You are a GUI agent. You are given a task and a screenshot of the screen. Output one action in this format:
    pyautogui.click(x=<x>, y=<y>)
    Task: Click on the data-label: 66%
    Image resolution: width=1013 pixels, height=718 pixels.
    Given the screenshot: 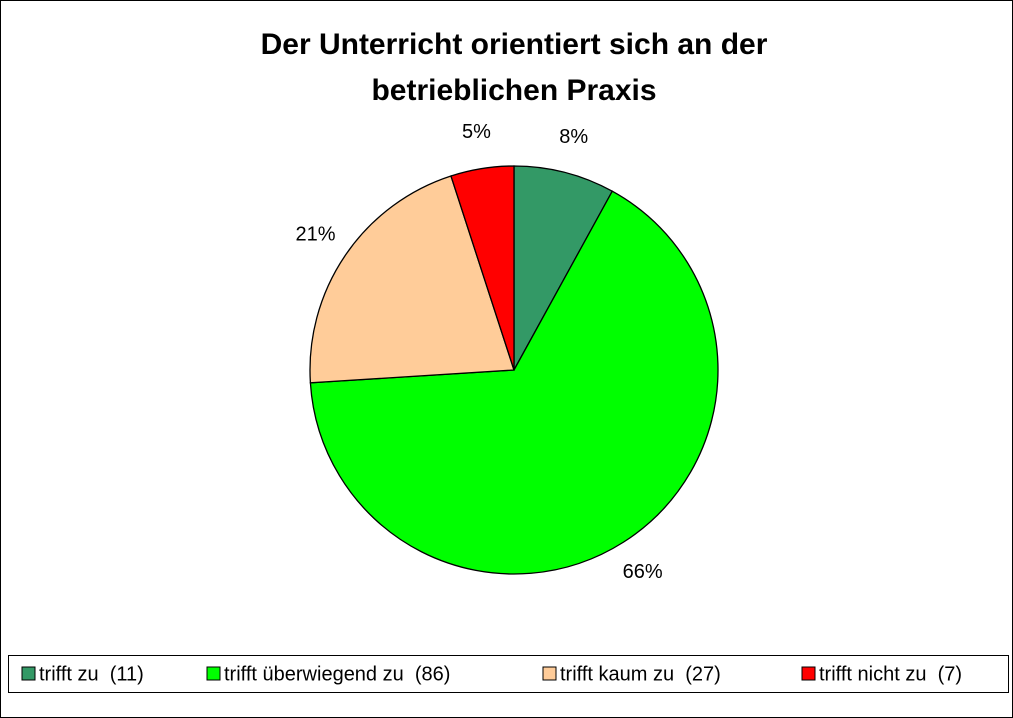 What is the action you would take?
    pyautogui.click(x=643, y=572)
    